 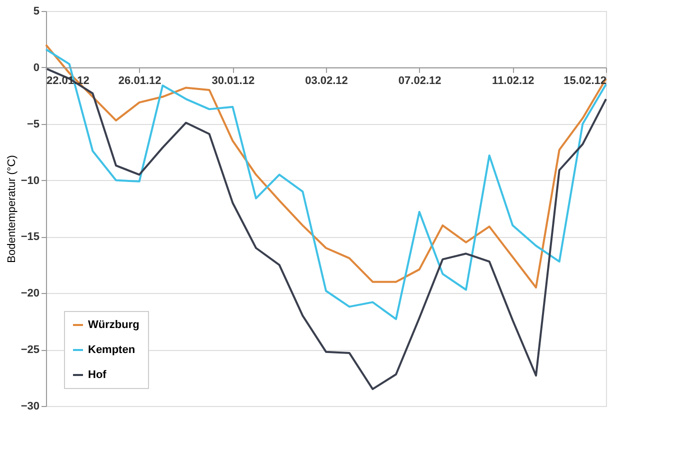 What do you see at coordinates (36, 68) in the screenshot?
I see `y-tick-label: 0` at bounding box center [36, 68].